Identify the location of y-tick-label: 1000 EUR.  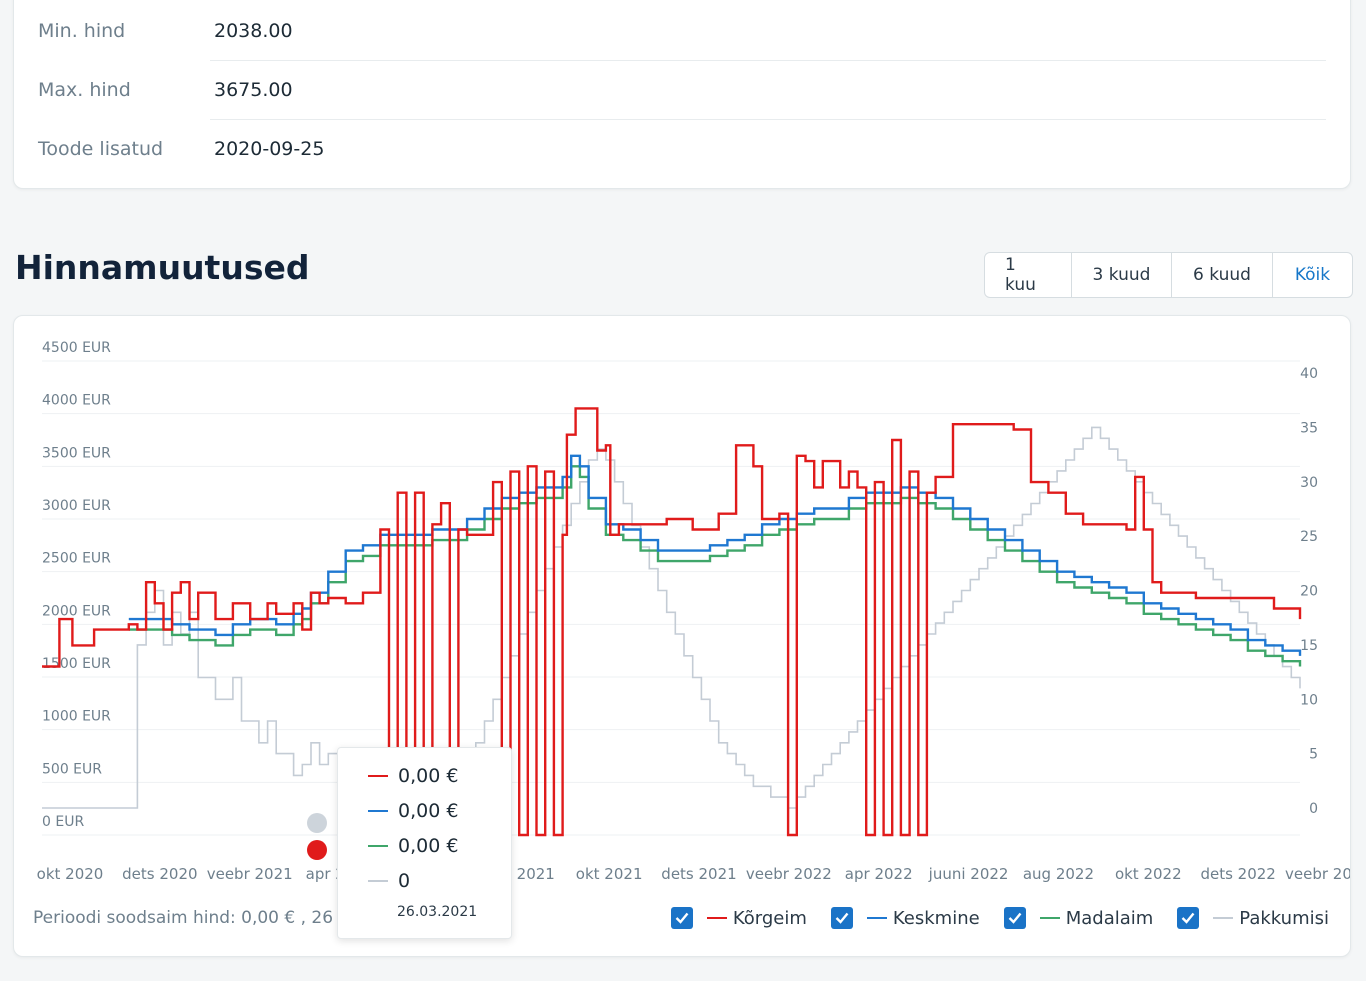
(76, 717).